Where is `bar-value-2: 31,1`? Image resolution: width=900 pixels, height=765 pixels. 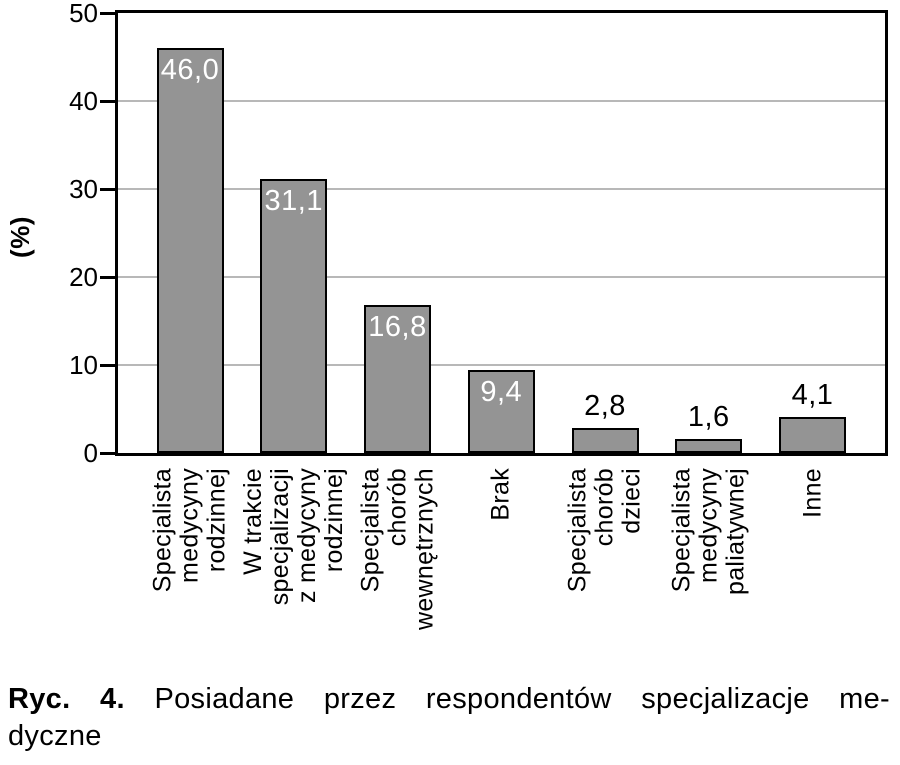 bar-value-2: 31,1 is located at coordinates (293, 201).